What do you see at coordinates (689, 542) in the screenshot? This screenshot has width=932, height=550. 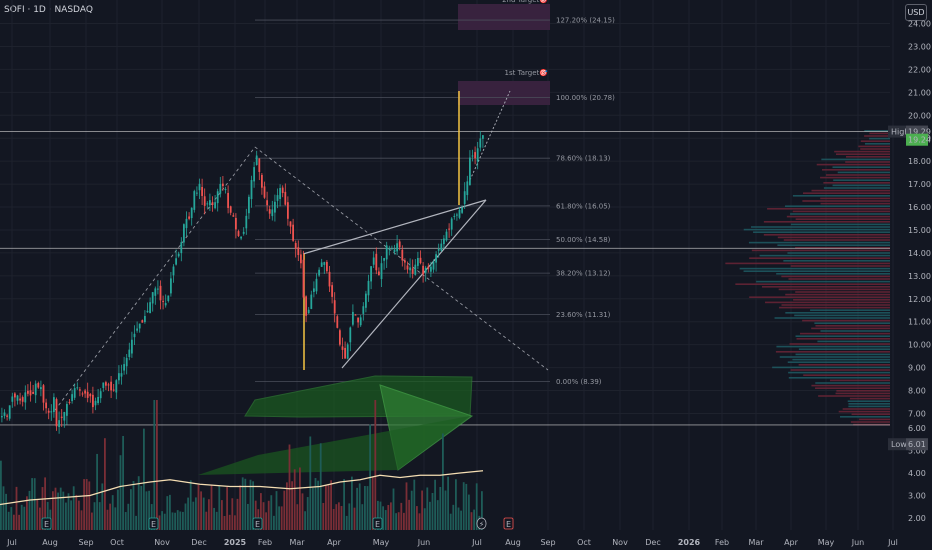 I see `time-tick-label: 2026` at bounding box center [689, 542].